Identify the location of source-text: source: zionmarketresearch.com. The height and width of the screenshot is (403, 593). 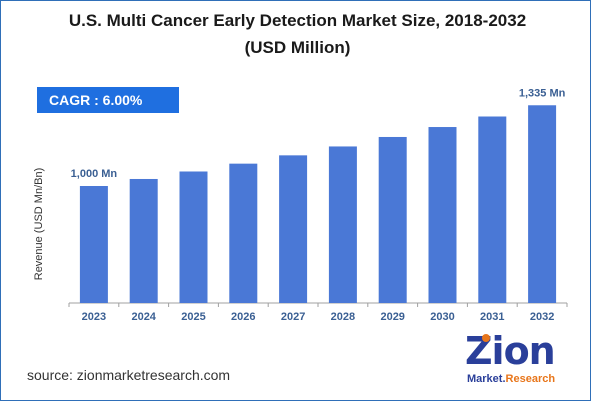
(129, 375).